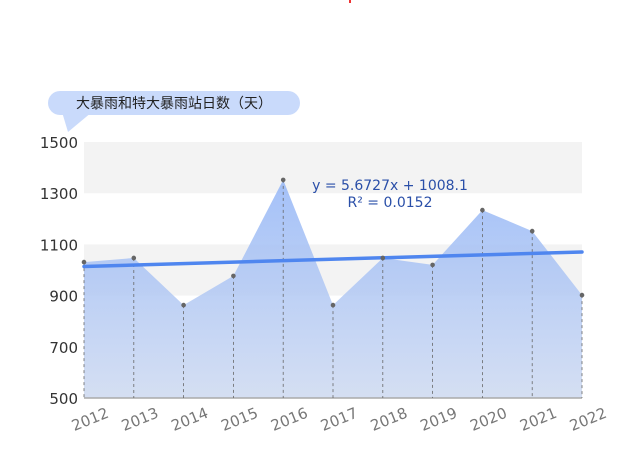 The height and width of the screenshot is (471, 640). Describe the element at coordinates (59, 143) in the screenshot. I see `y-tick-label: 1500` at that location.